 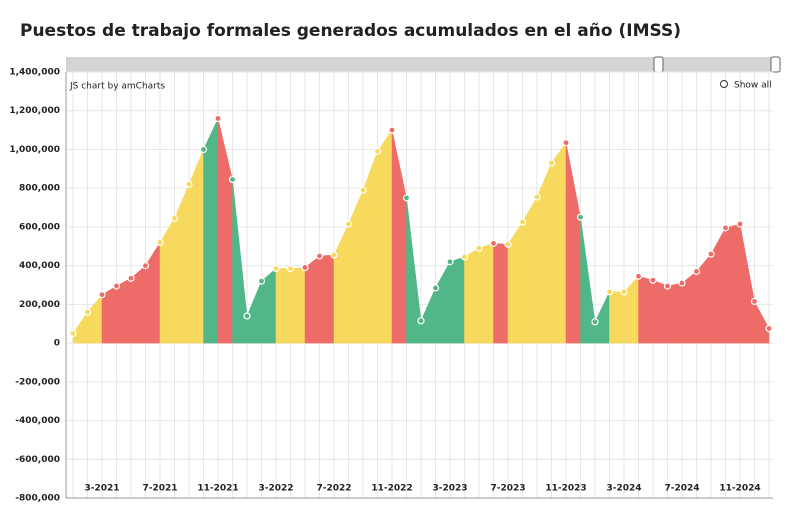 I want to click on x-tick-label: 3-2024, so click(x=623, y=489).